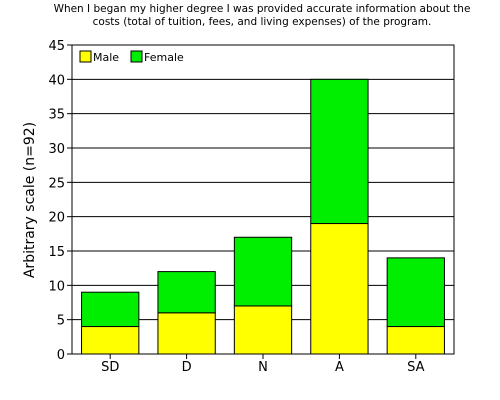  I want to click on bar-female-d, so click(186, 292).